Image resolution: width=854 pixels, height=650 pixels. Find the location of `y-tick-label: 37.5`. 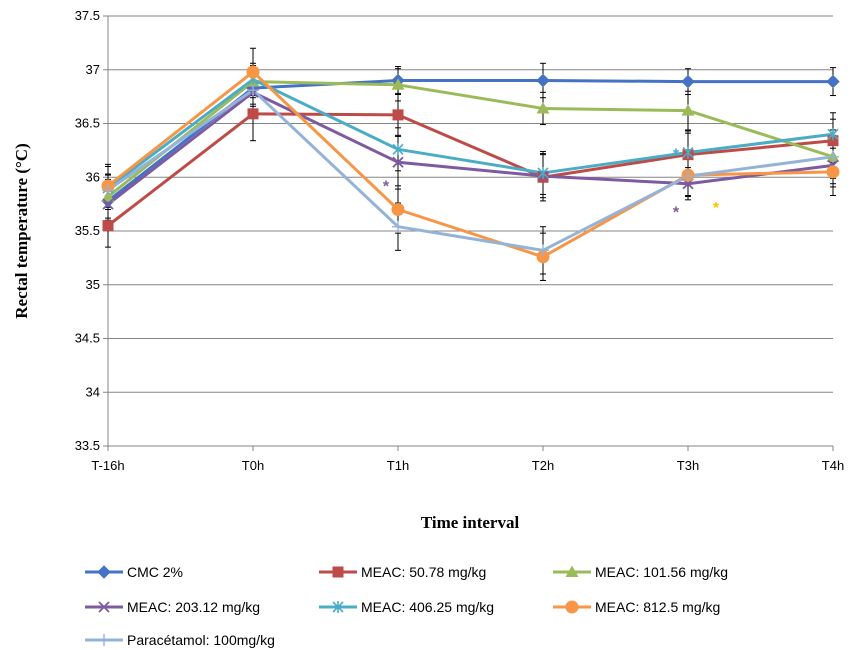

y-tick-label: 37.5 is located at coordinates (87, 15).